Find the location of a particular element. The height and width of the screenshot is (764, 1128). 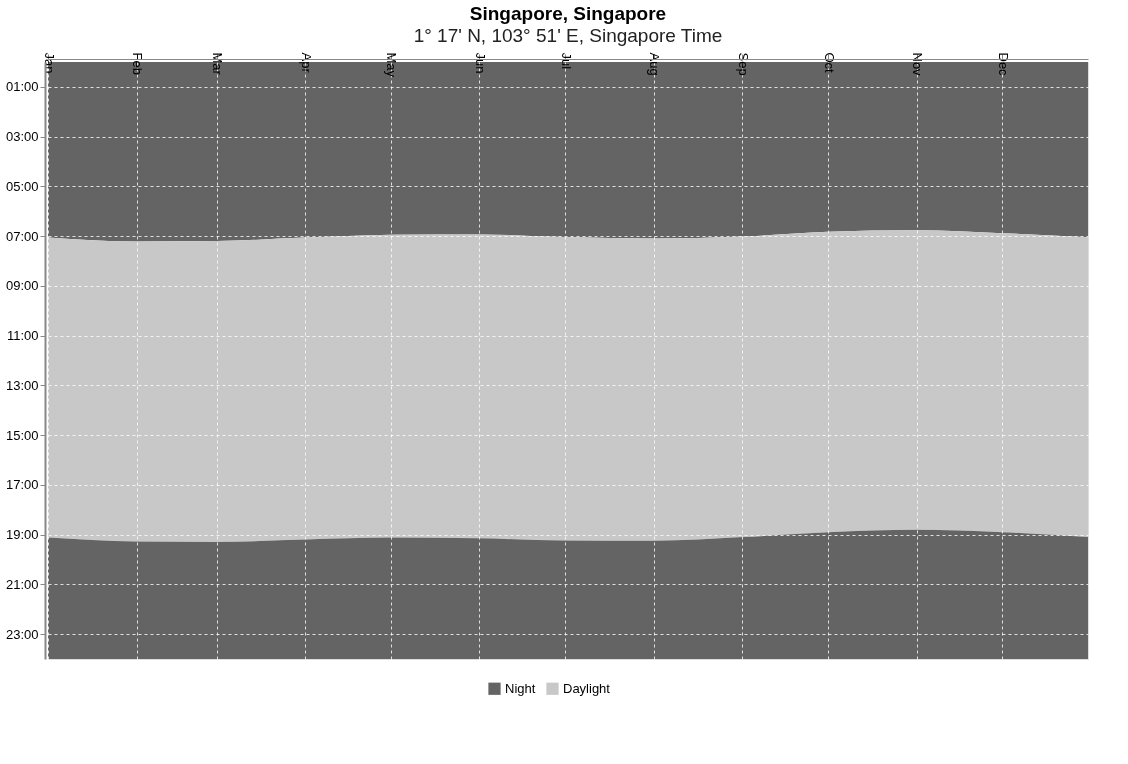

y-tick-label: 01:00 is located at coordinates (22, 87).